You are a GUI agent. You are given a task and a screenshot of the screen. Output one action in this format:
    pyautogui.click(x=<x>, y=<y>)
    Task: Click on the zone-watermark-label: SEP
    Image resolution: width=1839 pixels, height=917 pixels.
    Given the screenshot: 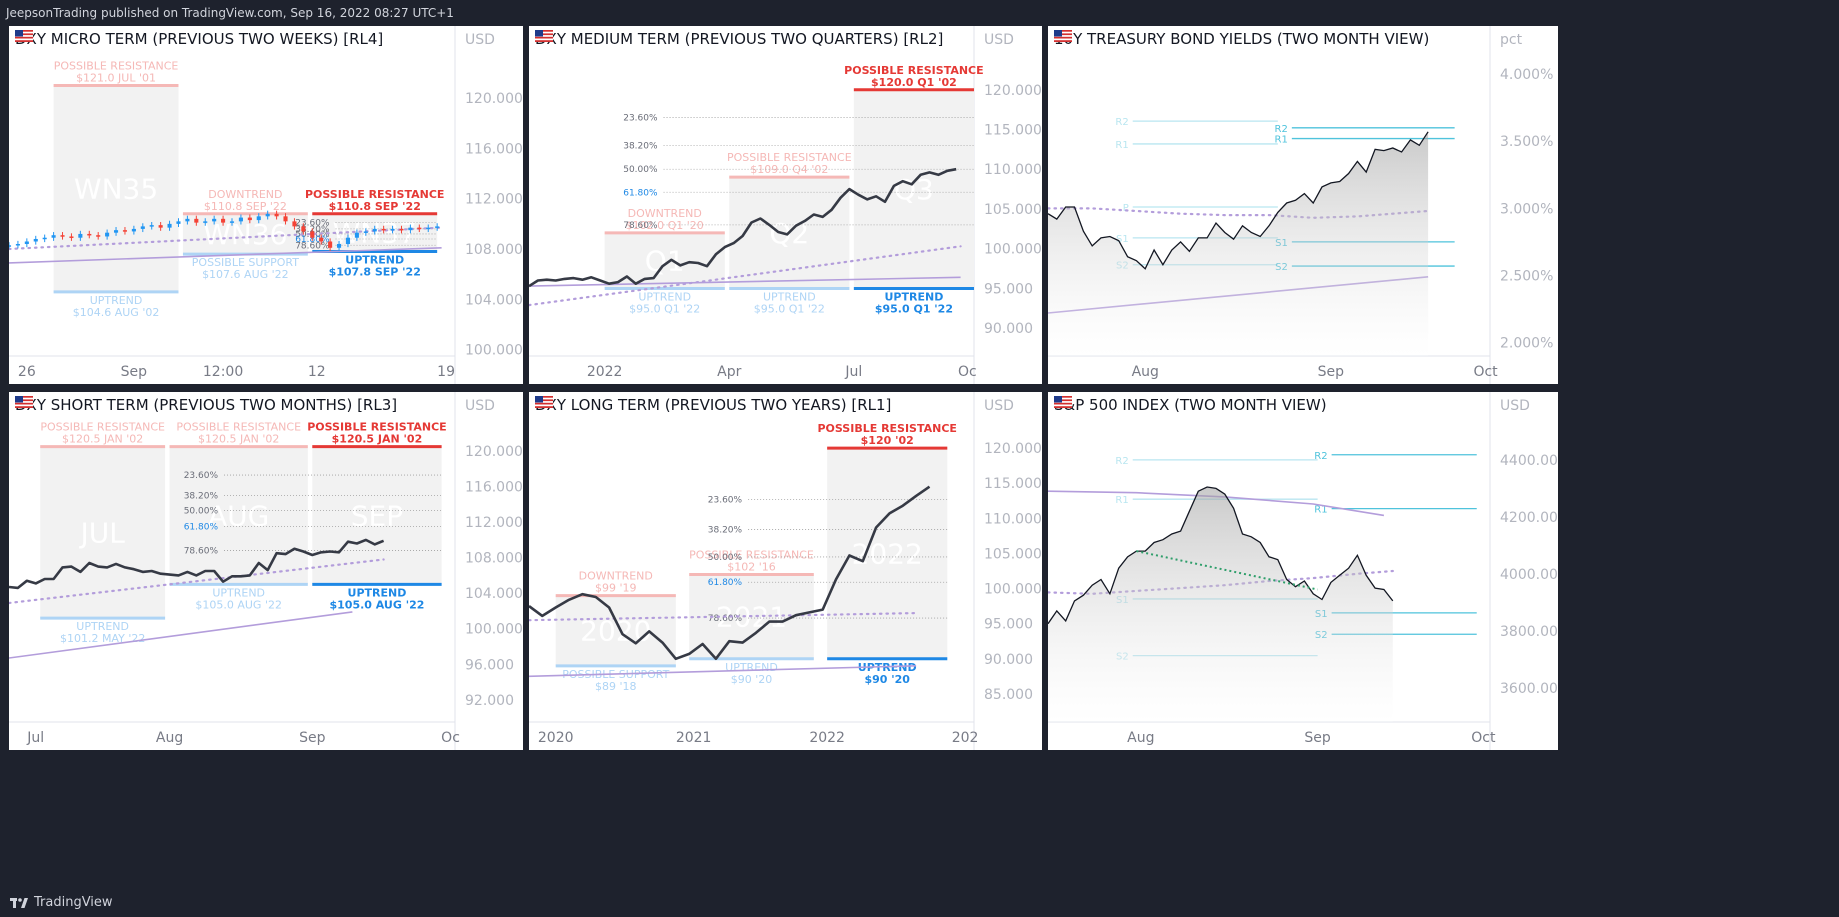 What is the action you would take?
    pyautogui.click(x=377, y=515)
    